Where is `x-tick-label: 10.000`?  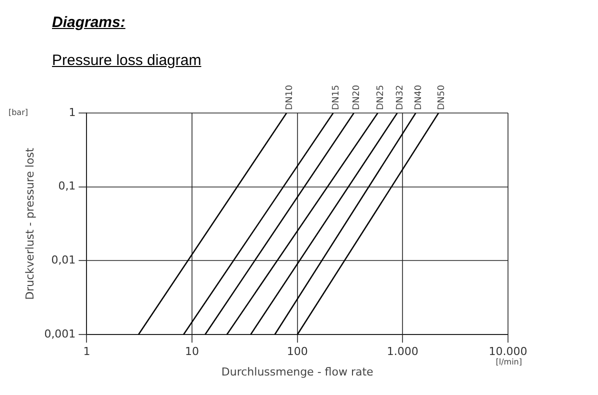
x-tick-label: 10.000 is located at coordinates (508, 351).